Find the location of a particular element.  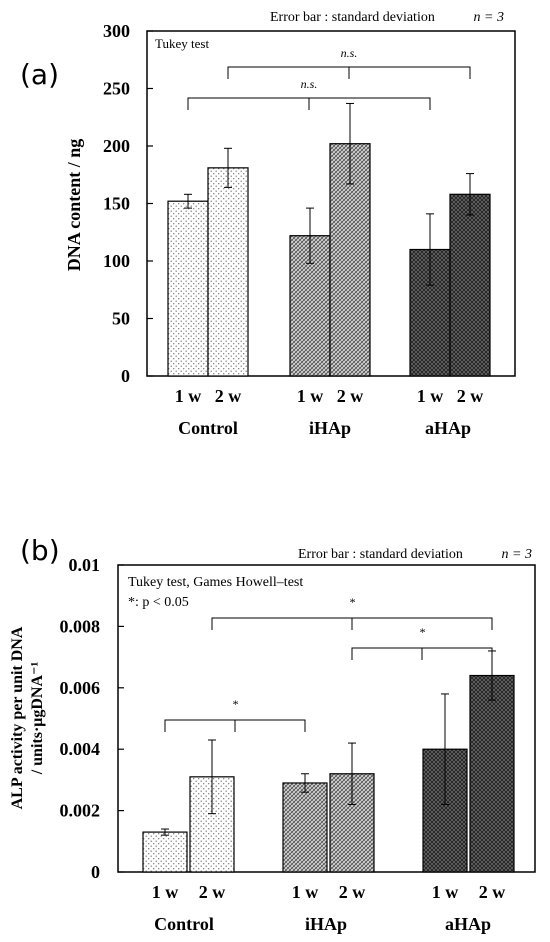

panel-a-category-label-1: 2 w is located at coordinates (228, 396).